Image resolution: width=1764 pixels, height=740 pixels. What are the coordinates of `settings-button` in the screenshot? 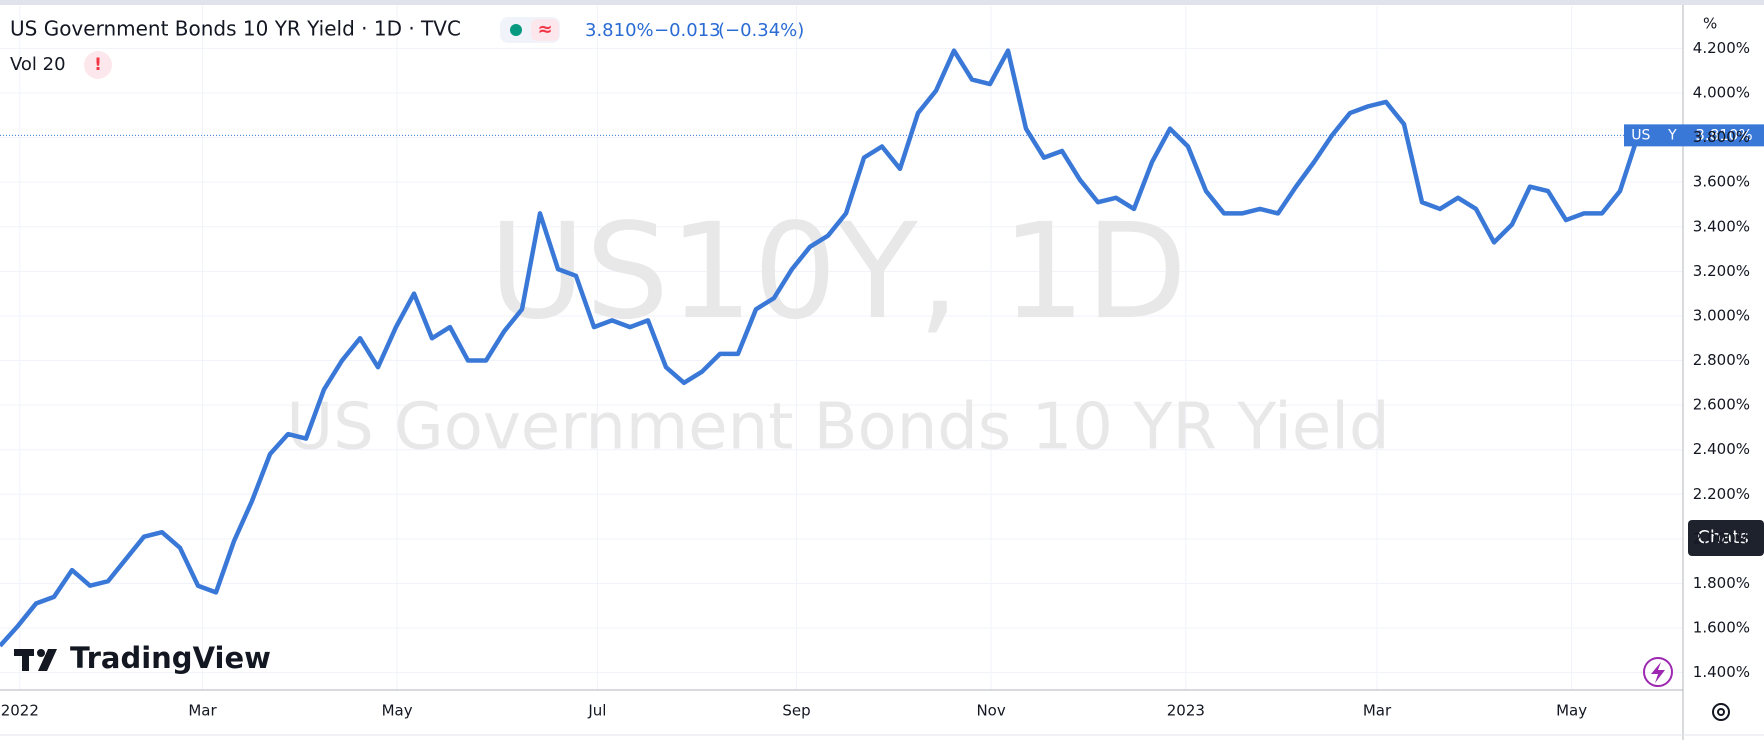 It's located at (1721, 712).